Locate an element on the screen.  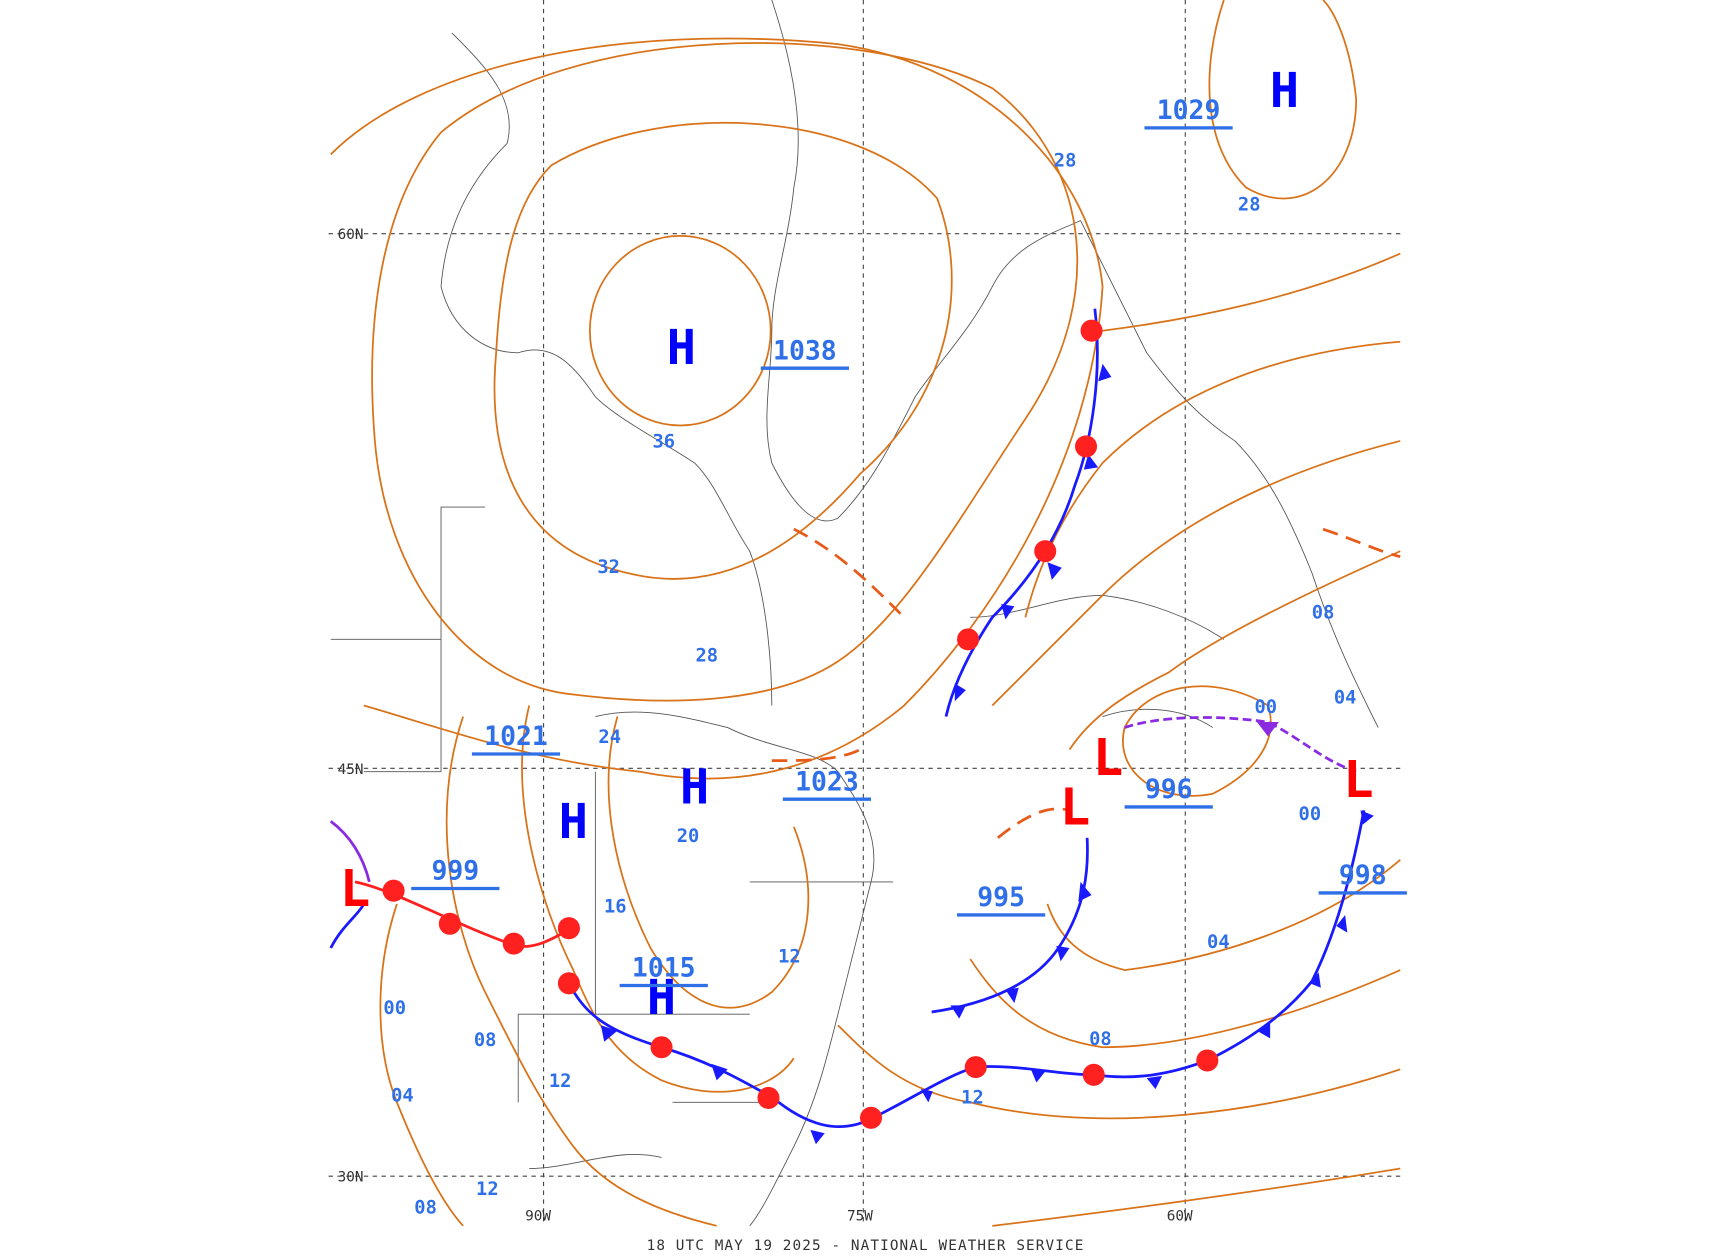
pressure-value: 995 is located at coordinates (1001, 897).